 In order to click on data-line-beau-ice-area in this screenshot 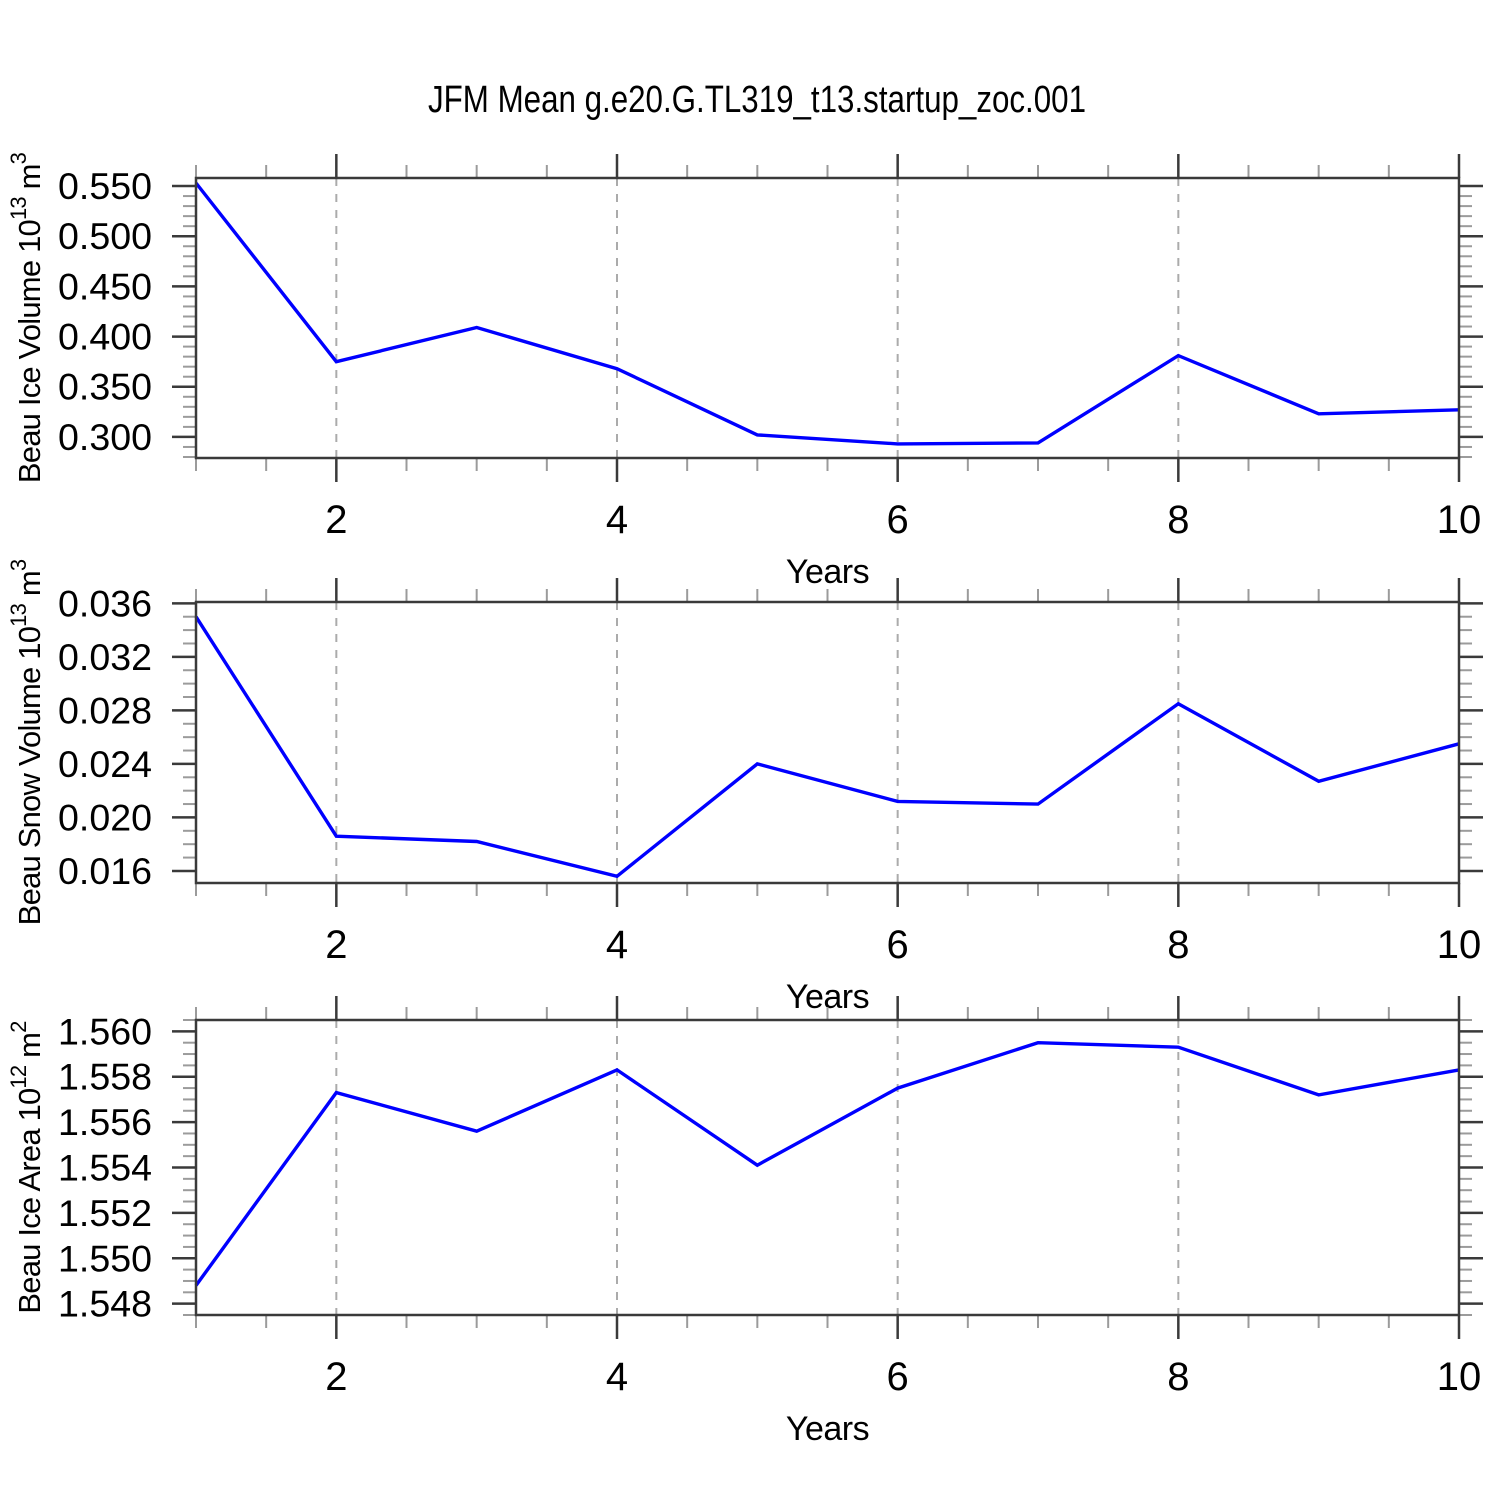, I will do `click(827, 1163)`.